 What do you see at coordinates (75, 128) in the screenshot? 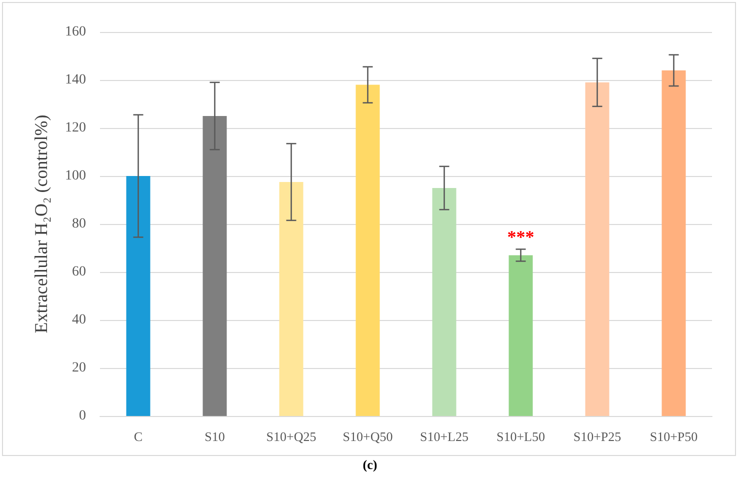
I see `y-tick-label: 120` at bounding box center [75, 128].